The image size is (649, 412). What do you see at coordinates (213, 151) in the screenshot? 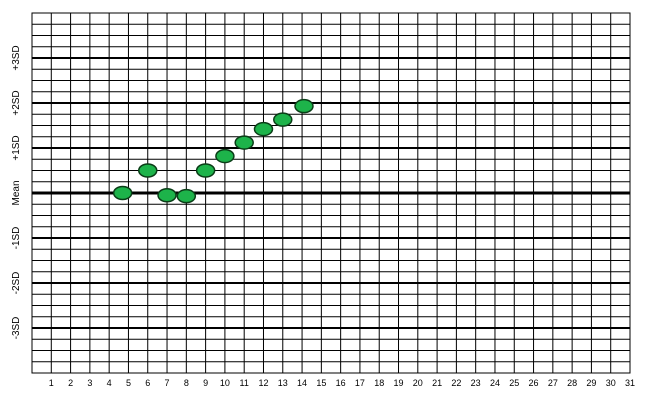
I see `data-points` at bounding box center [213, 151].